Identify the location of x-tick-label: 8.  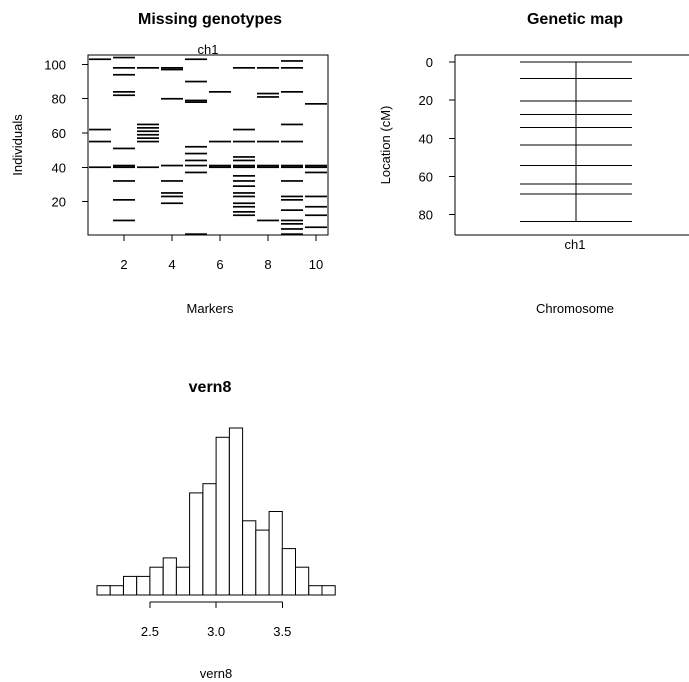
(267, 264).